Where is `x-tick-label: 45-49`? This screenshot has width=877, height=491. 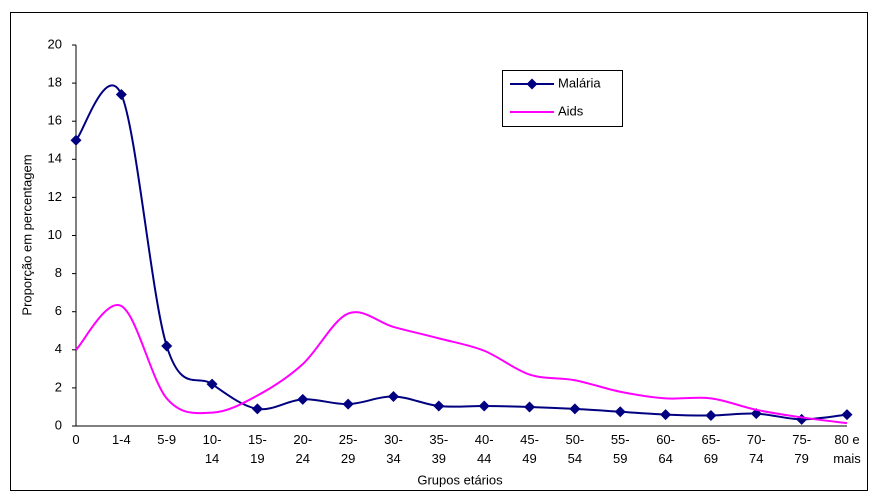
x-tick-label: 45-49 is located at coordinates (529, 449).